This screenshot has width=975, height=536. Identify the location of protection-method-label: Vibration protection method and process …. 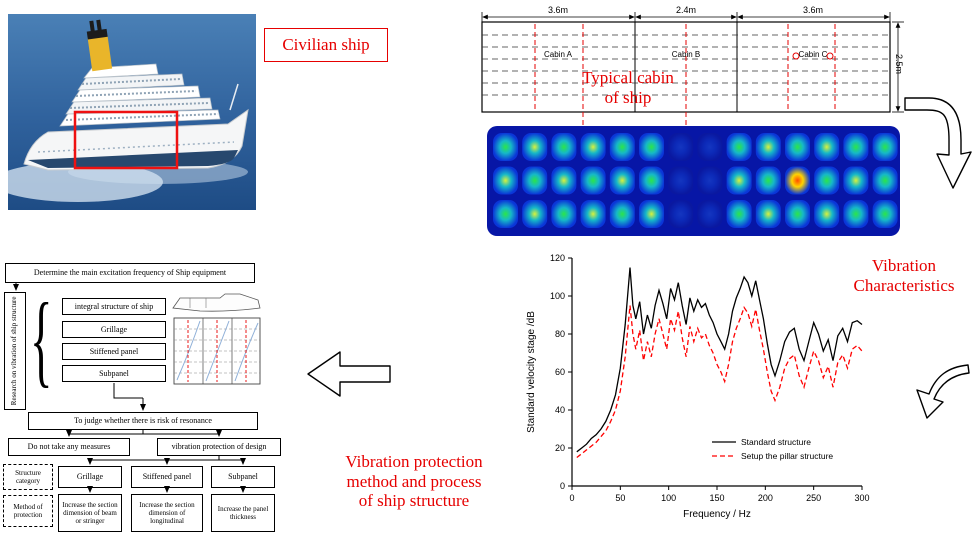
(414, 481).